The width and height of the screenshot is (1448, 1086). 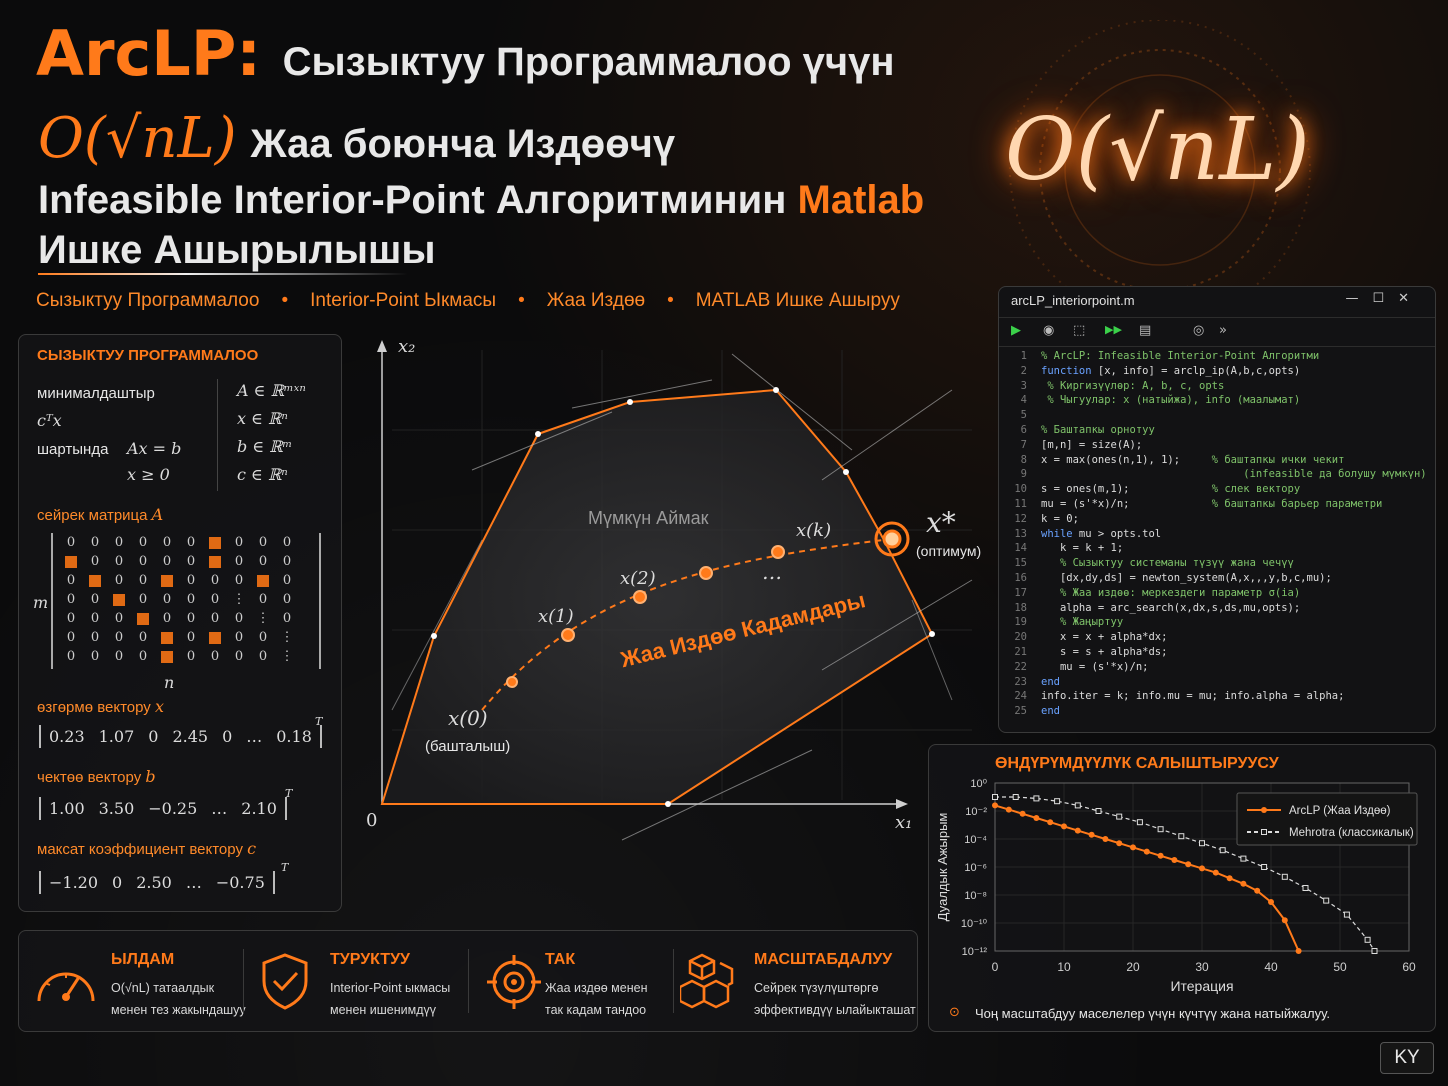 I want to click on x-tick-label: 60, so click(x=1409, y=967).